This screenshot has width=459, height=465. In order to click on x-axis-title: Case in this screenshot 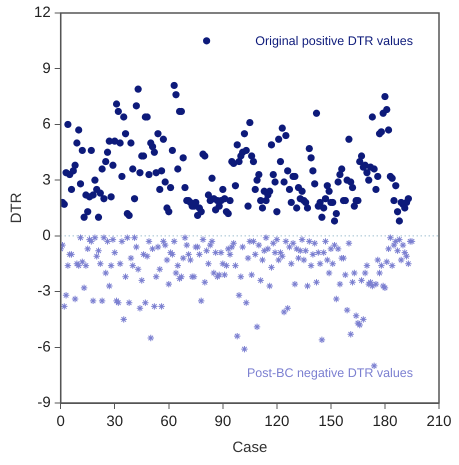, I will do `click(250, 447)`.